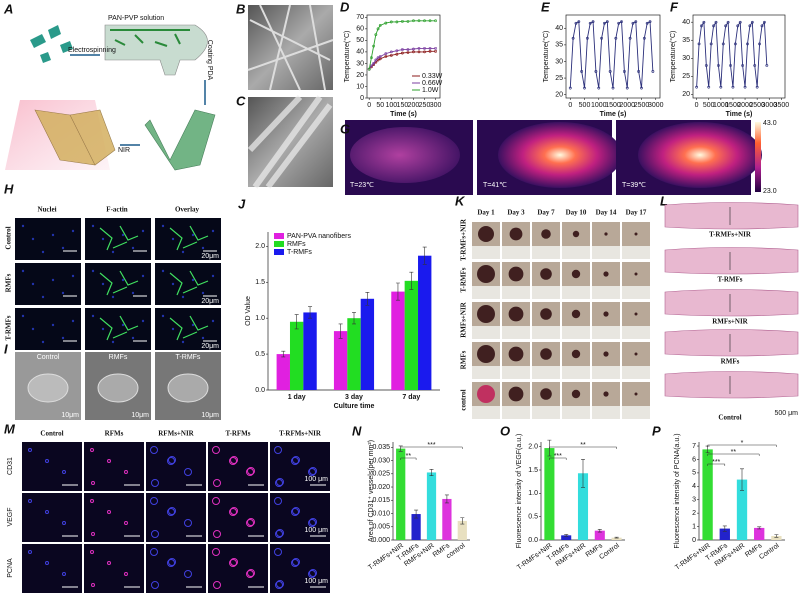 The image size is (800, 597). What do you see at coordinates (431, 445) in the screenshot?
I see `significance-label: ***` at bounding box center [431, 445].